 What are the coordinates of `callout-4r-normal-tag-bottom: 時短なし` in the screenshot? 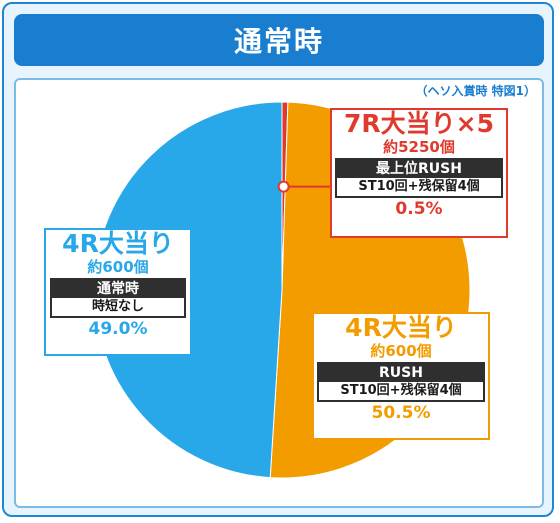 It's located at (118, 307).